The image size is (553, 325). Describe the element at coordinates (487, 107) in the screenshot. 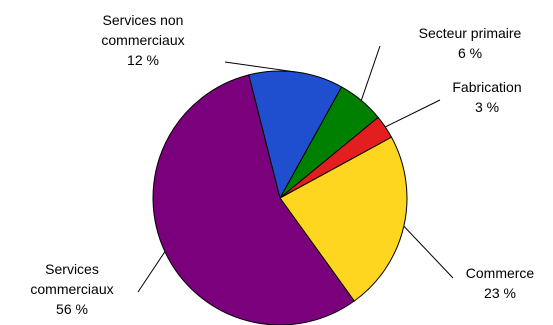

I see `slice-percent: 3 %` at that location.